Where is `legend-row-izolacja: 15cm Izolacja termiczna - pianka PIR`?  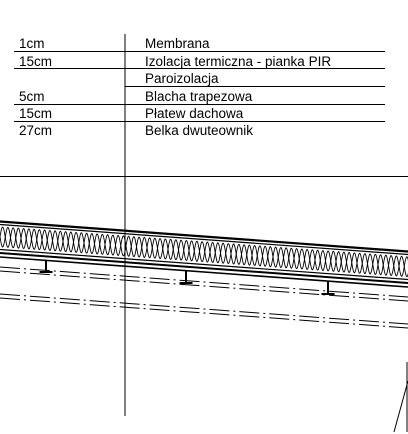 legend-row-izolacja: 15cm Izolacja termiczna - pianka PIR is located at coordinates (199, 61).